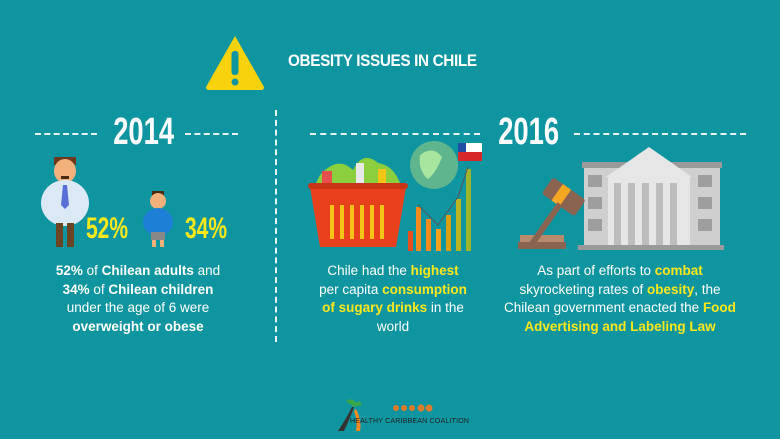 The width and height of the screenshot is (780, 439). Describe the element at coordinates (375, 307) in the screenshot. I see `highlight-text: of sugary drinks` at that location.